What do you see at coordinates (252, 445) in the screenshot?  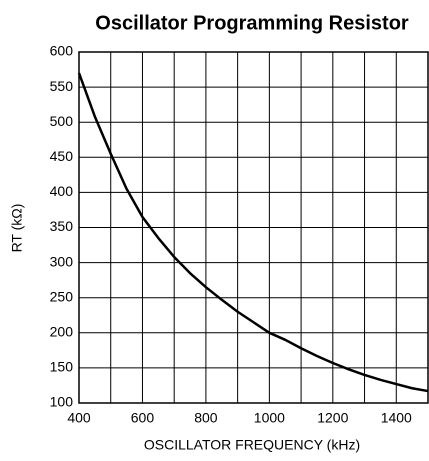 I see `x-axis-label: OSCILLATOR FREQUENCY (kHz)` at bounding box center [252, 445].